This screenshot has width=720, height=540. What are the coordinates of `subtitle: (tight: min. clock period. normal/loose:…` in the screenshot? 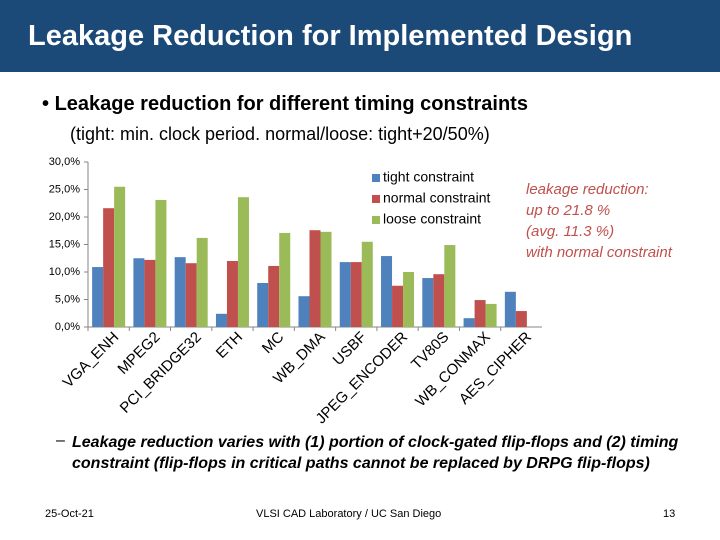 It's located at (280, 134).